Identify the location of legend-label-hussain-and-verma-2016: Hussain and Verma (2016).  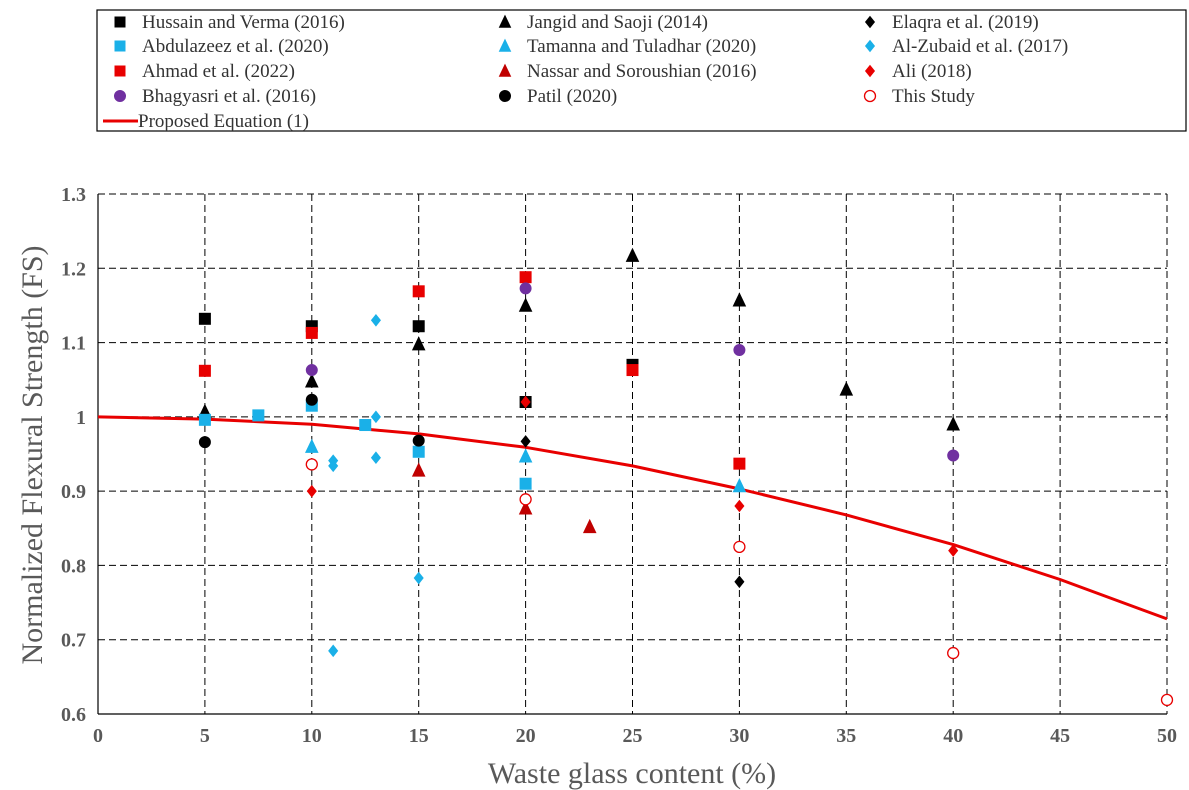
(243, 22).